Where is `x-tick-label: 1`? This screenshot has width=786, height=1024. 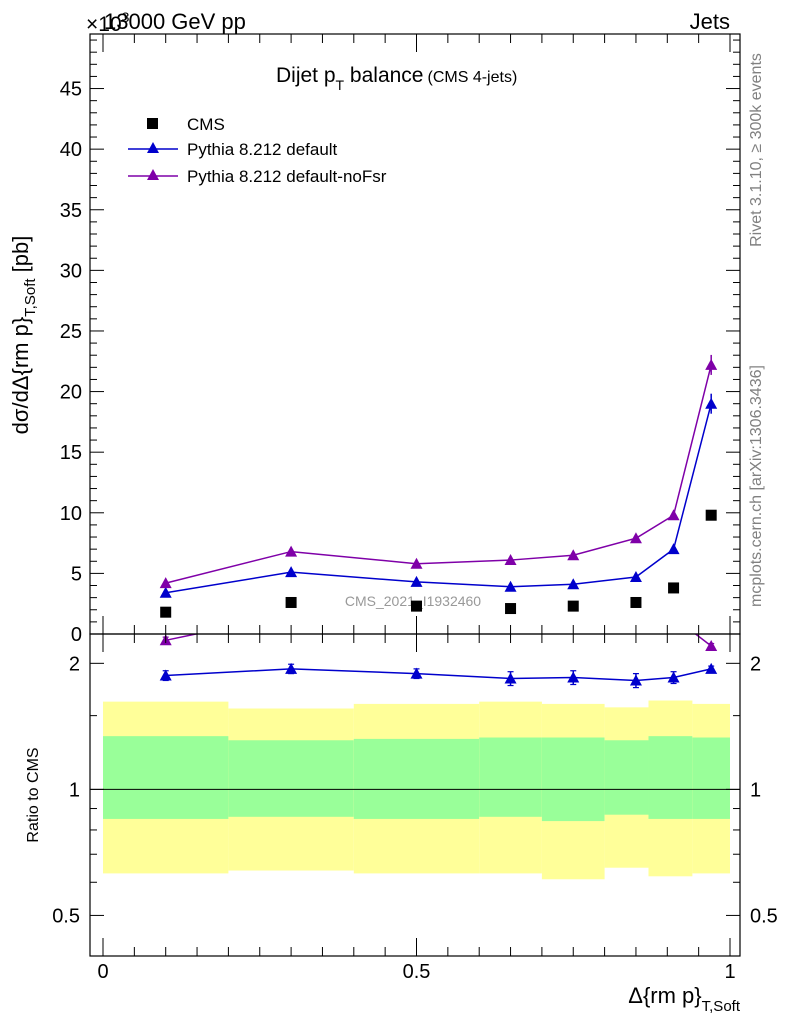
x-tick-label: 1 is located at coordinates (729, 972).